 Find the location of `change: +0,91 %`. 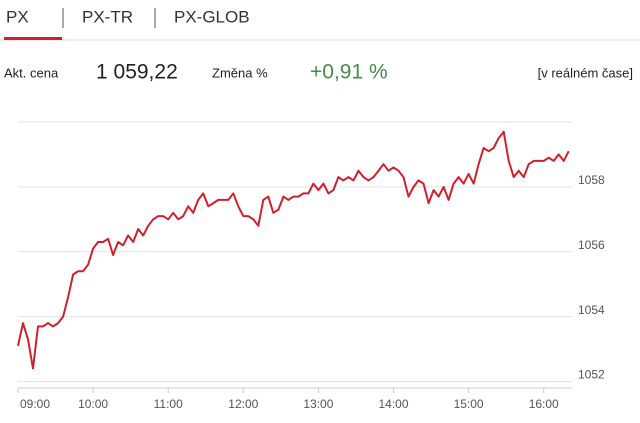

change: +0,91 % is located at coordinates (349, 72).